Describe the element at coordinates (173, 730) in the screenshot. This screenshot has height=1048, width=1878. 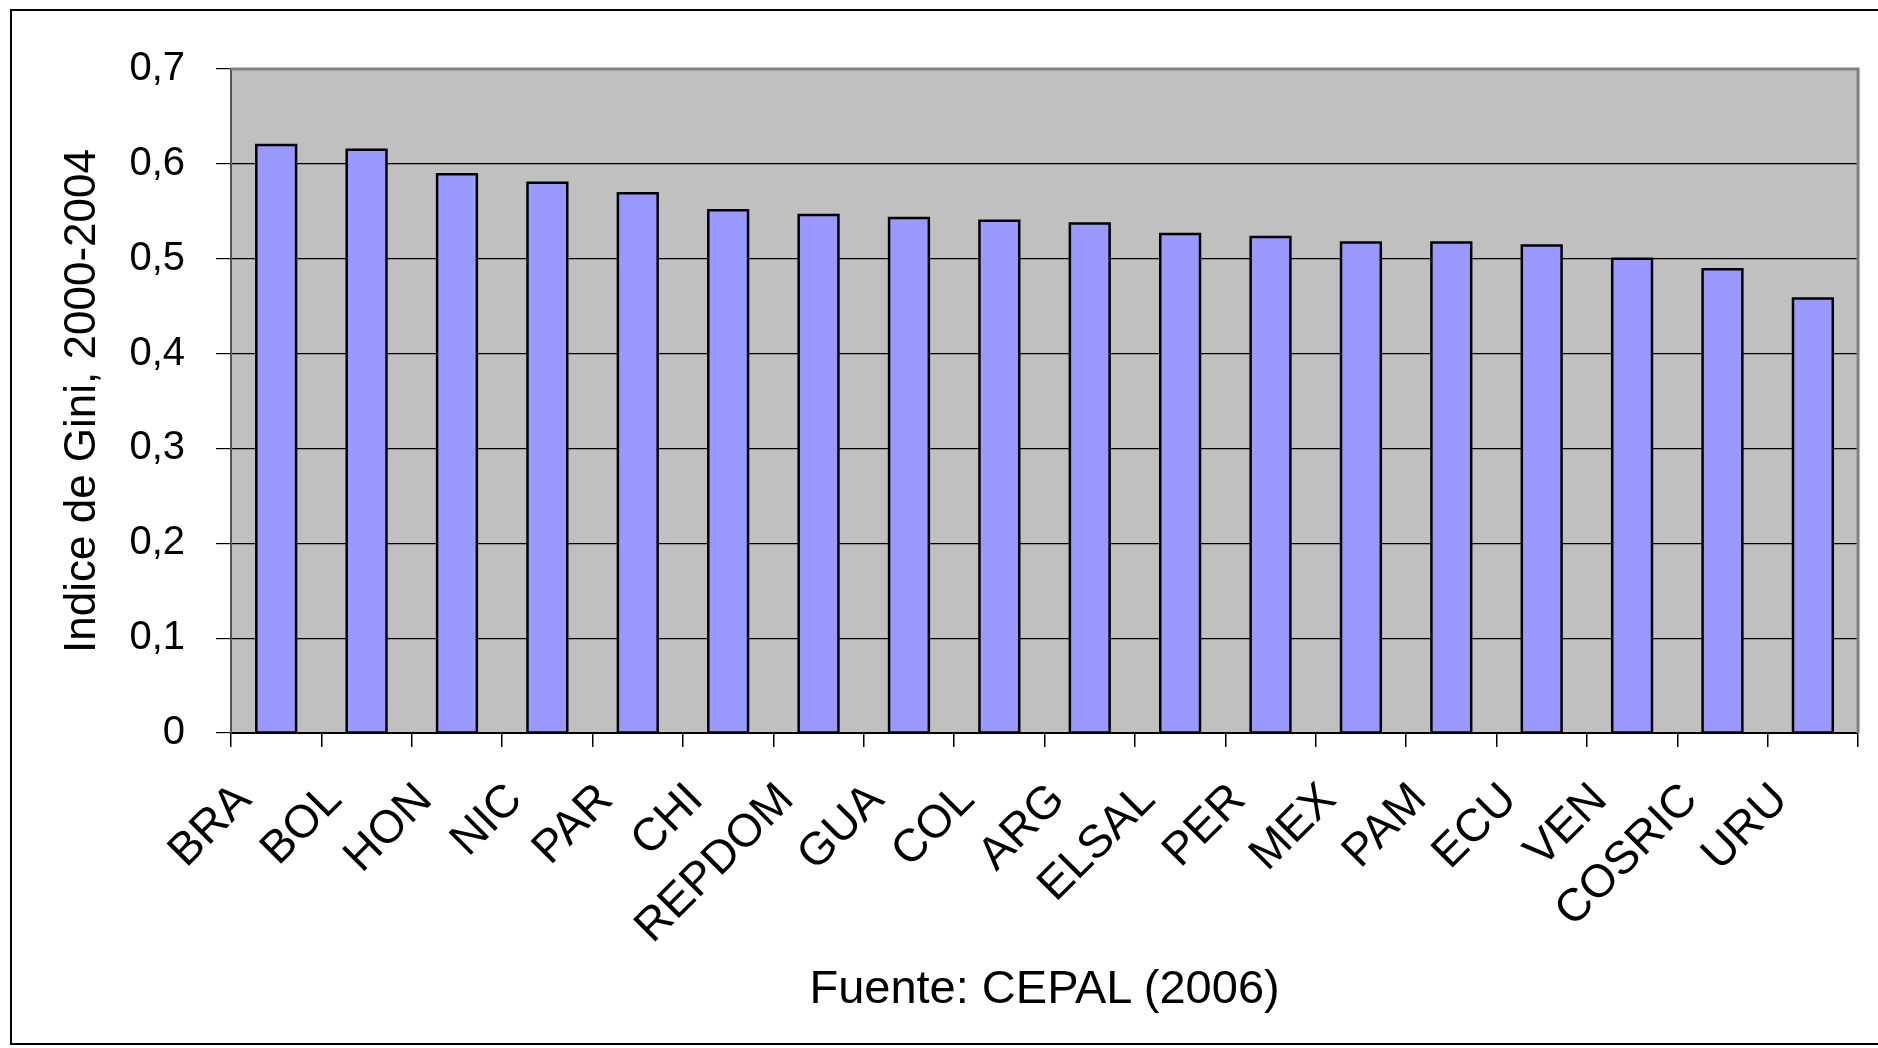
I see `y-tick-label: 0` at that location.